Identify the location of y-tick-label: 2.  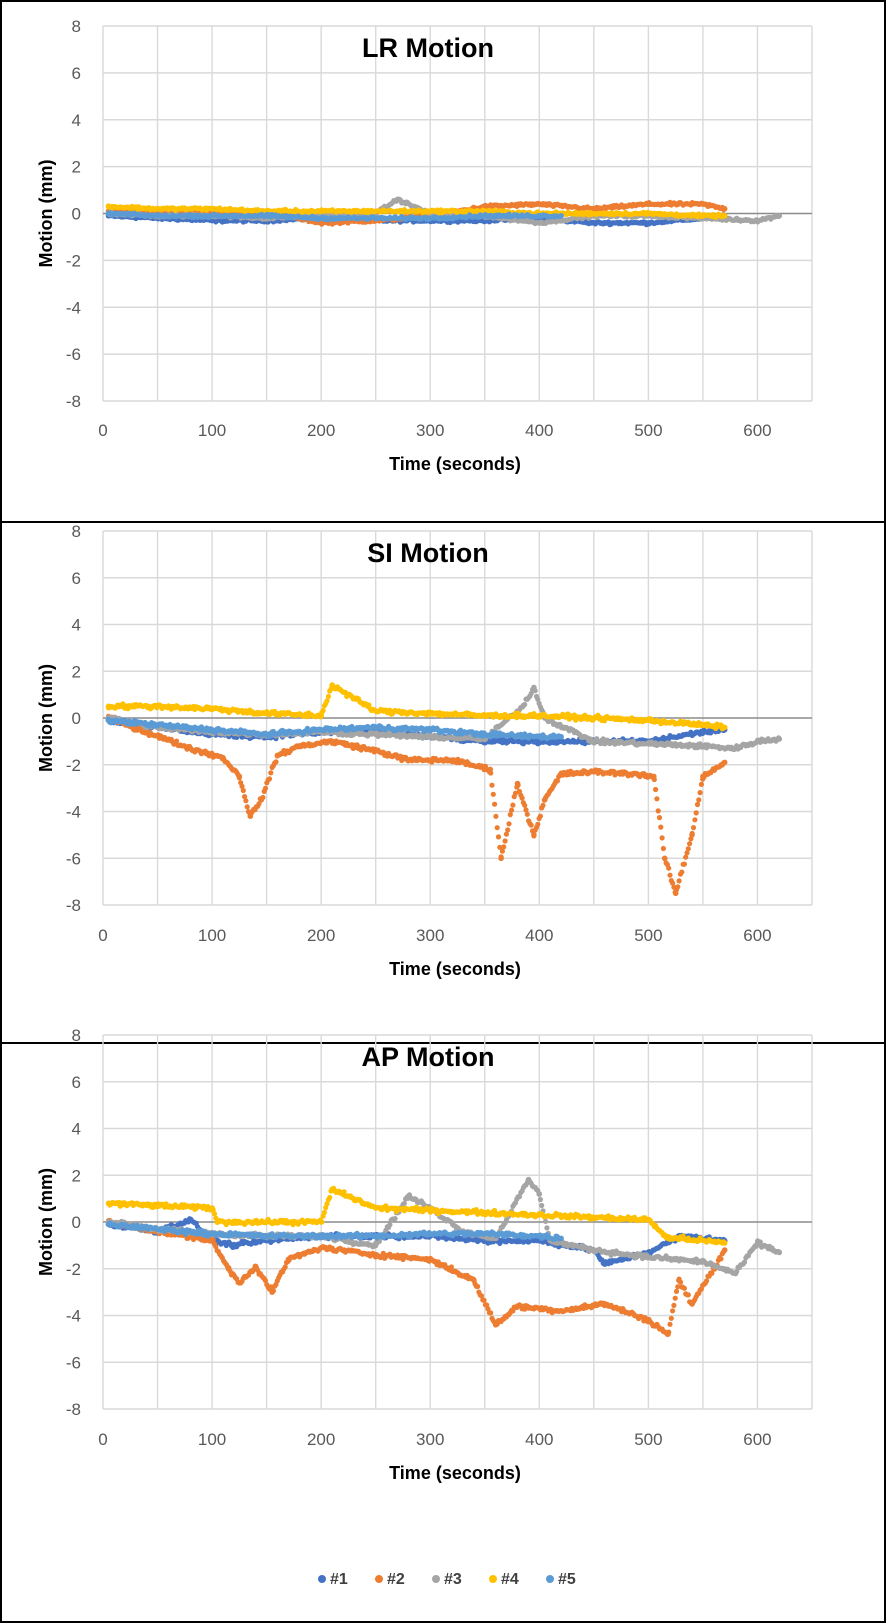
(76, 671).